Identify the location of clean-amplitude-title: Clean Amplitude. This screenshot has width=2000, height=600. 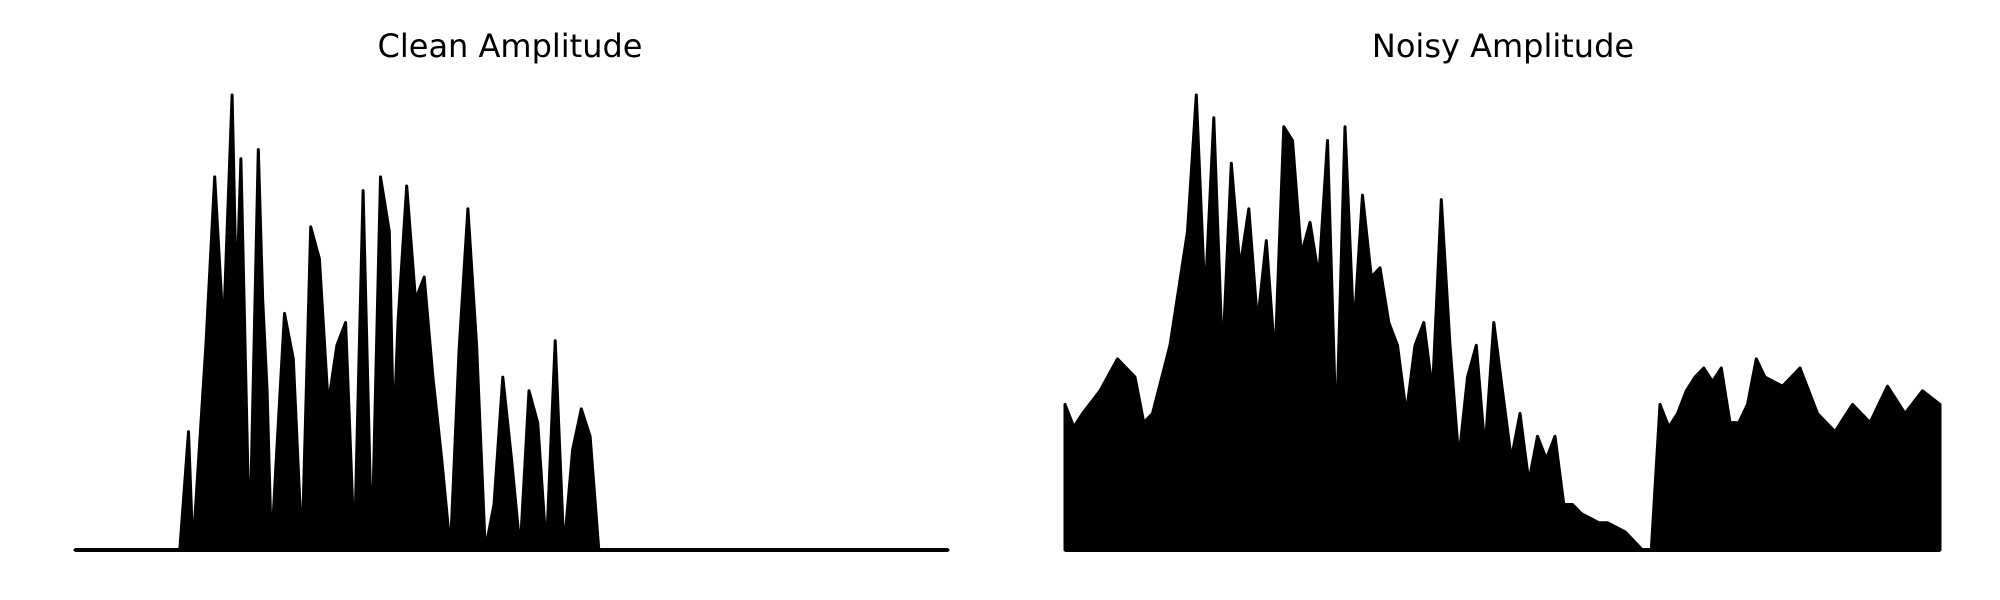
(510, 46).